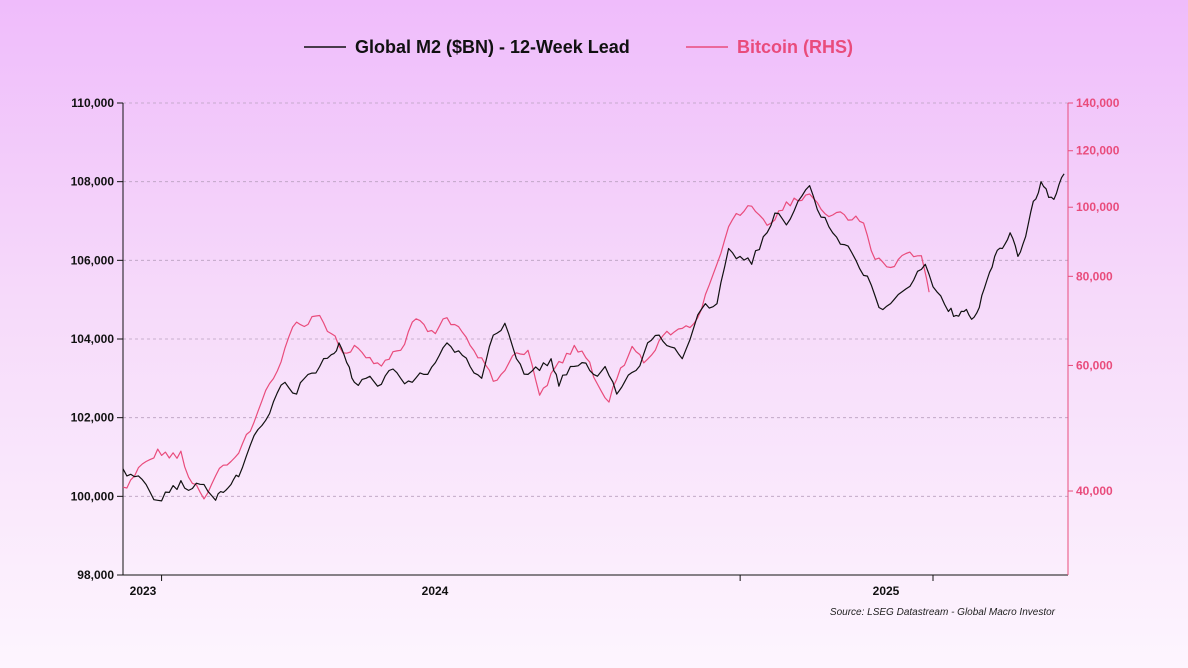 Image resolution: width=1188 pixels, height=668 pixels. I want to click on y-right-tick-label: 40,000, so click(1094, 491).